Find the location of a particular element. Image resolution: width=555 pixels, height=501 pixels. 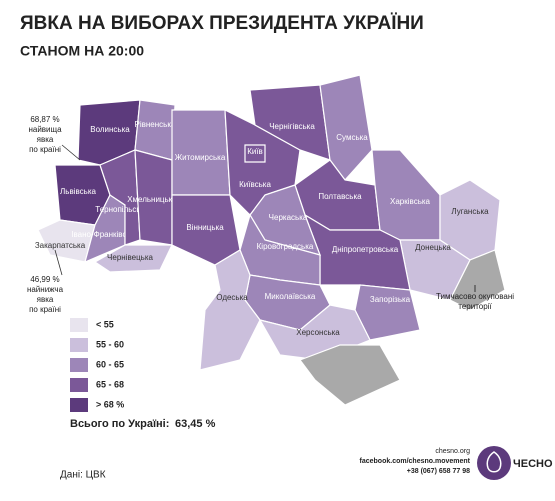

region-label: Рівненська is located at coordinates (155, 124).